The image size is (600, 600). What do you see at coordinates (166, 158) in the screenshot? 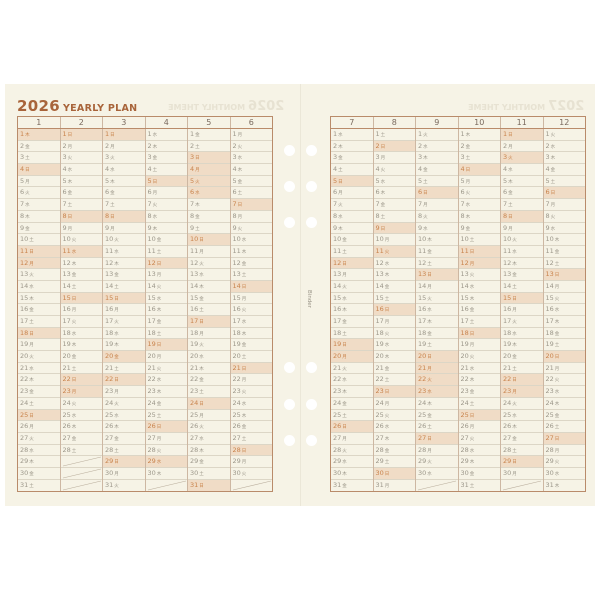
I see `day-cell: 3金` at bounding box center [166, 158].